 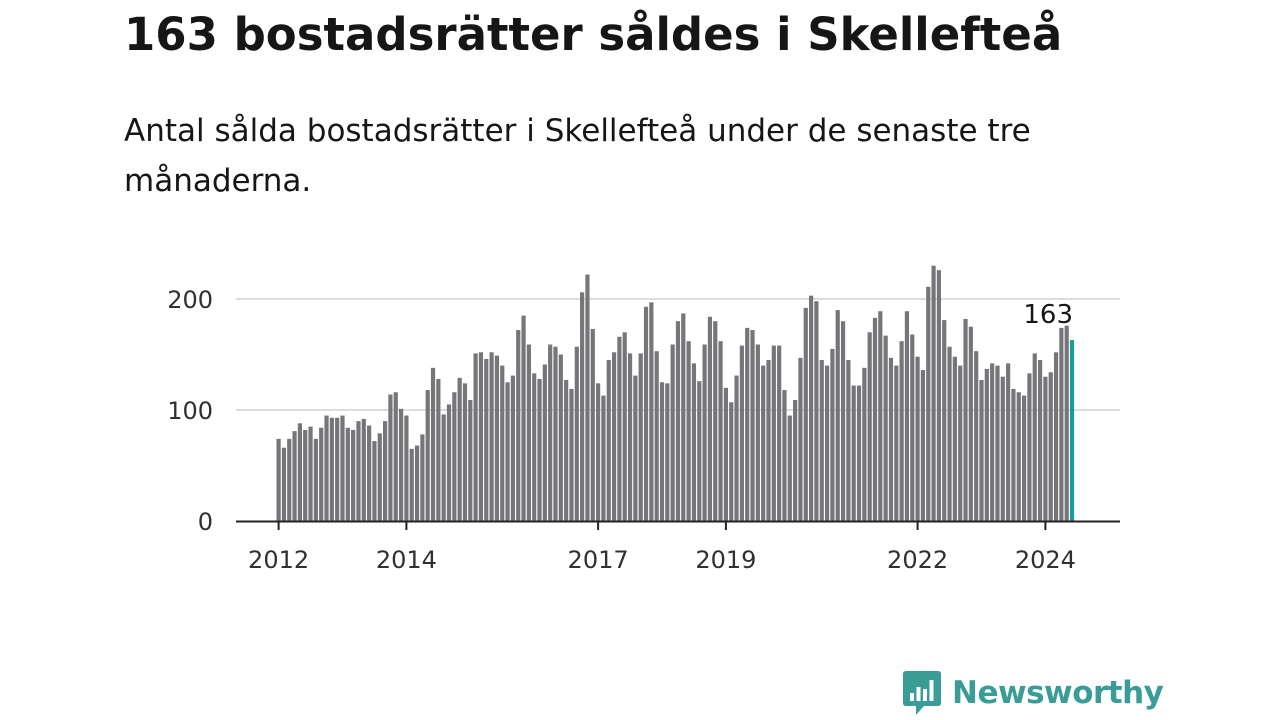 I want to click on y-tick-label: 0, so click(x=205, y=522).